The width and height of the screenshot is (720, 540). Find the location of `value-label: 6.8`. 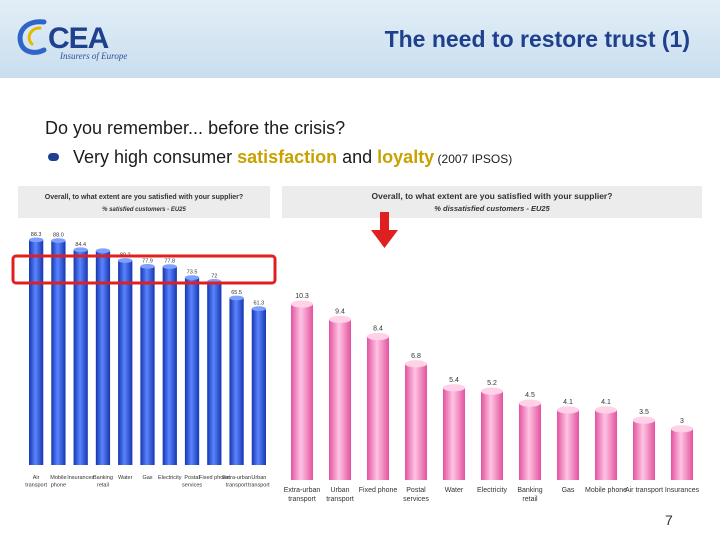

value-label: 6.8 is located at coordinates (416, 356).